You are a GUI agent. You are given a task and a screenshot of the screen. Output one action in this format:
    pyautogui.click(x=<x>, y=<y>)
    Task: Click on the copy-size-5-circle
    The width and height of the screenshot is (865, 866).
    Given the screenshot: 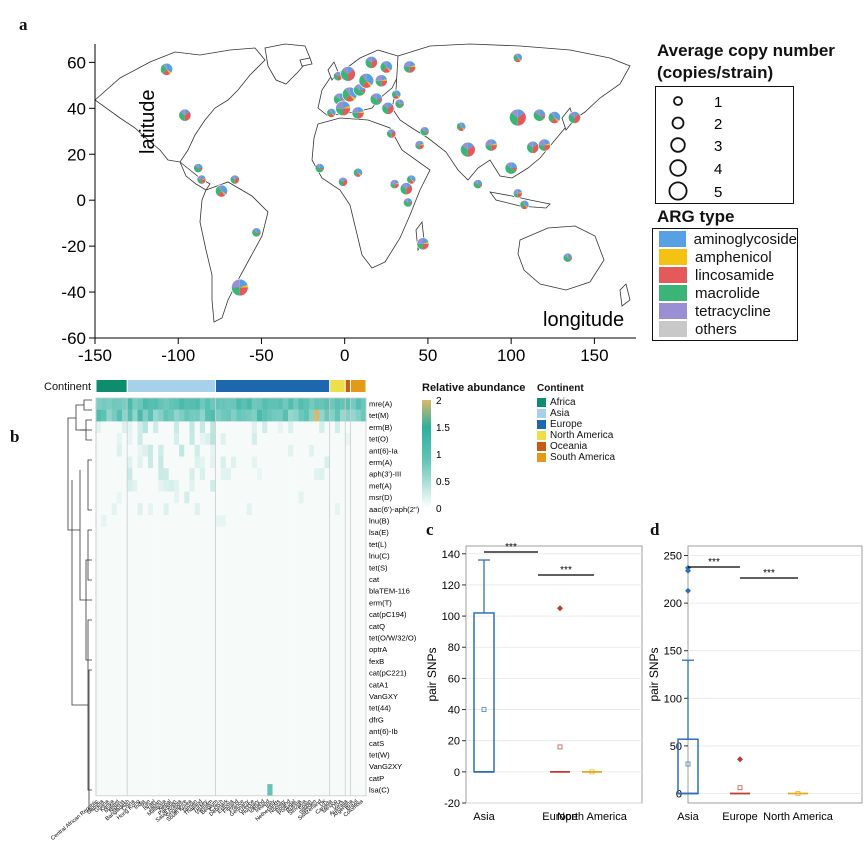 What is the action you would take?
    pyautogui.click(x=678, y=191)
    